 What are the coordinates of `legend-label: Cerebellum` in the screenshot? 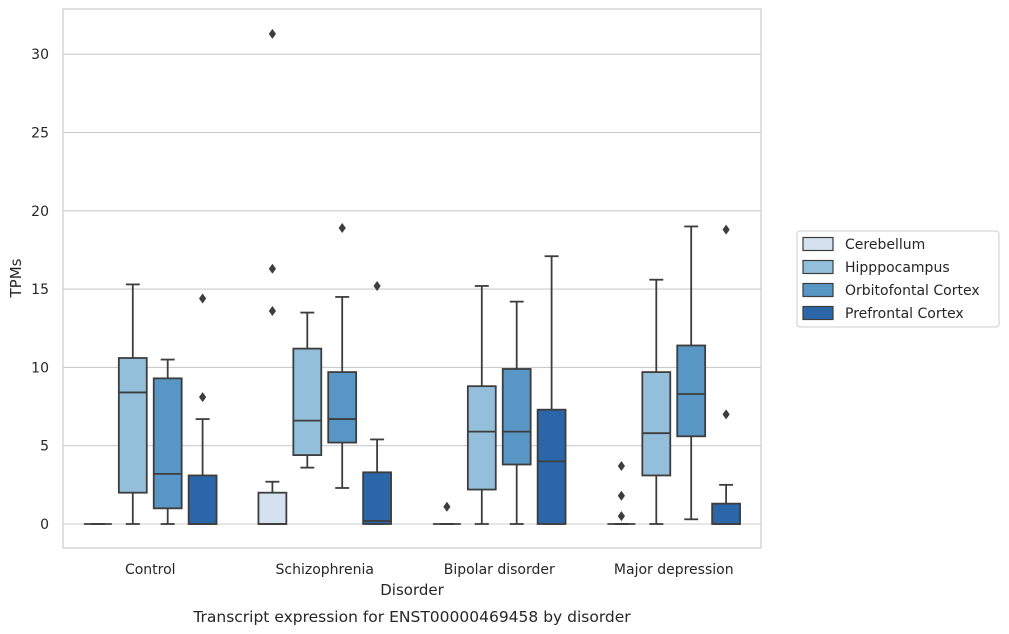 It's located at (885, 245).